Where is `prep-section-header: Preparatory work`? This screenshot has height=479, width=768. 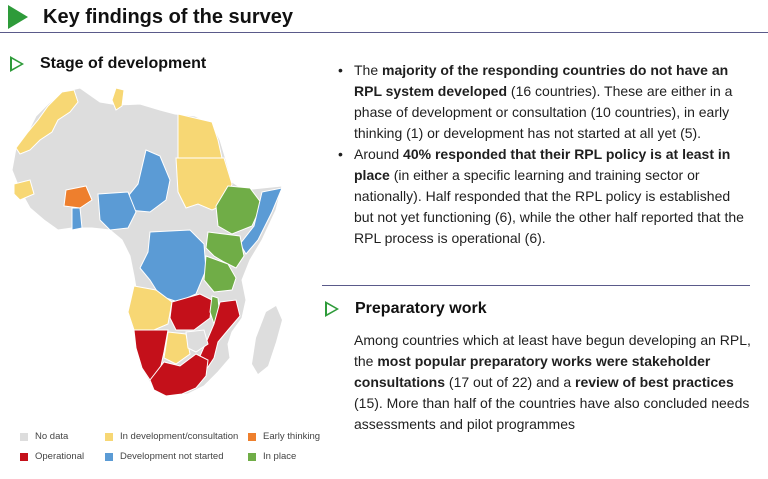
prep-section-header: Preparatory work is located at coordinates (406, 309).